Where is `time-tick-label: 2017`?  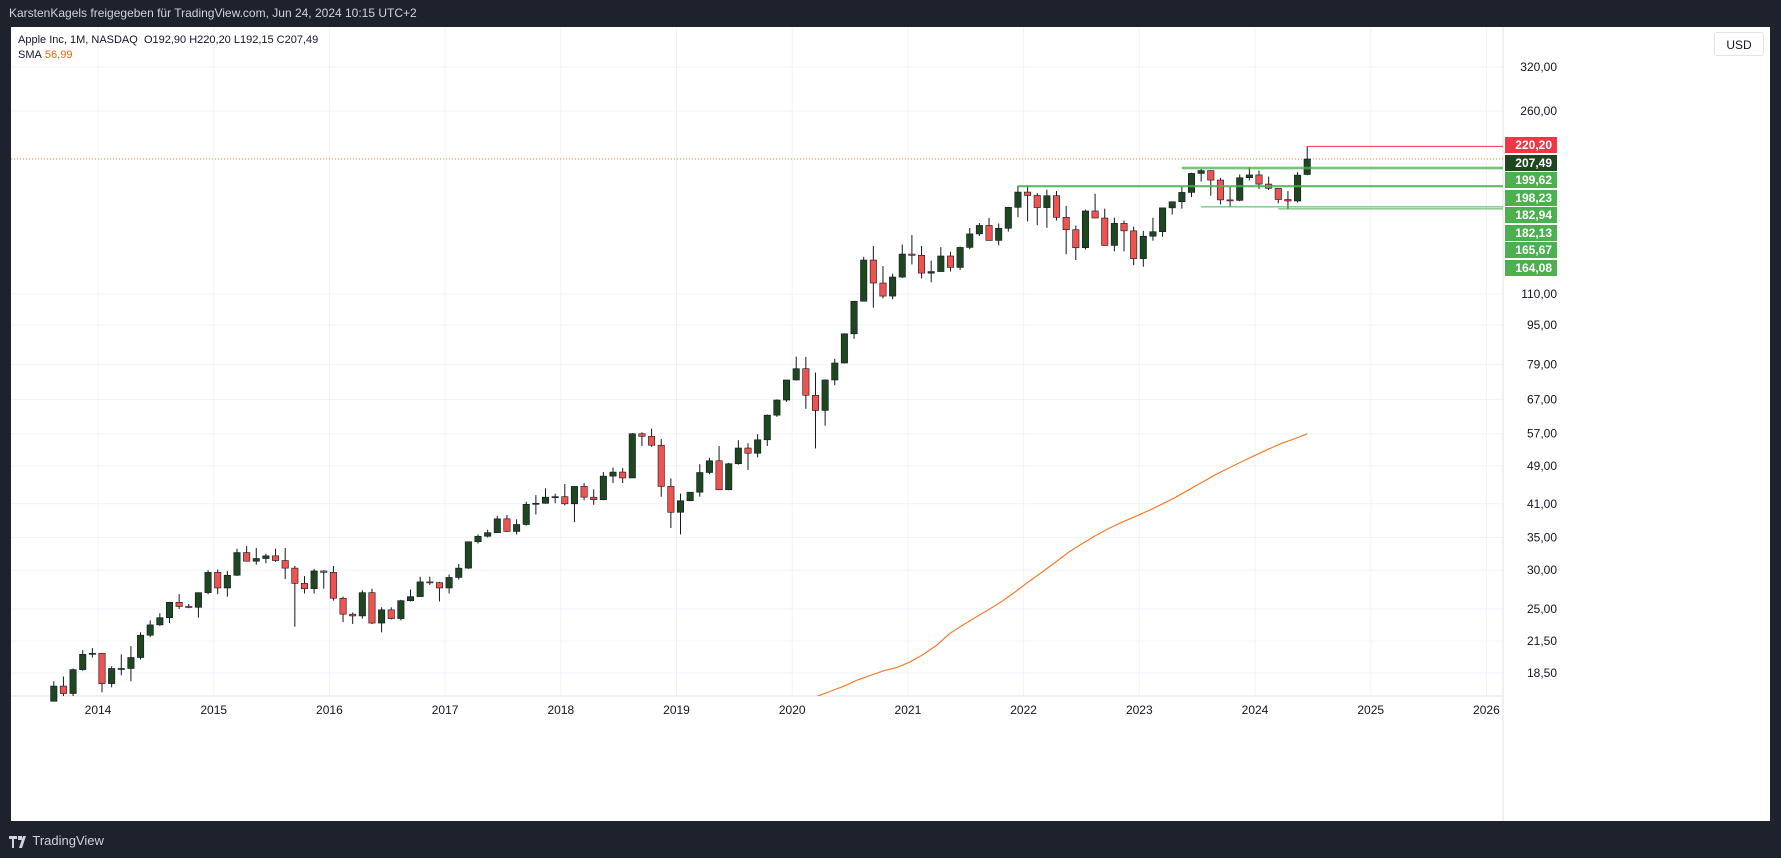 time-tick-label: 2017 is located at coordinates (445, 710).